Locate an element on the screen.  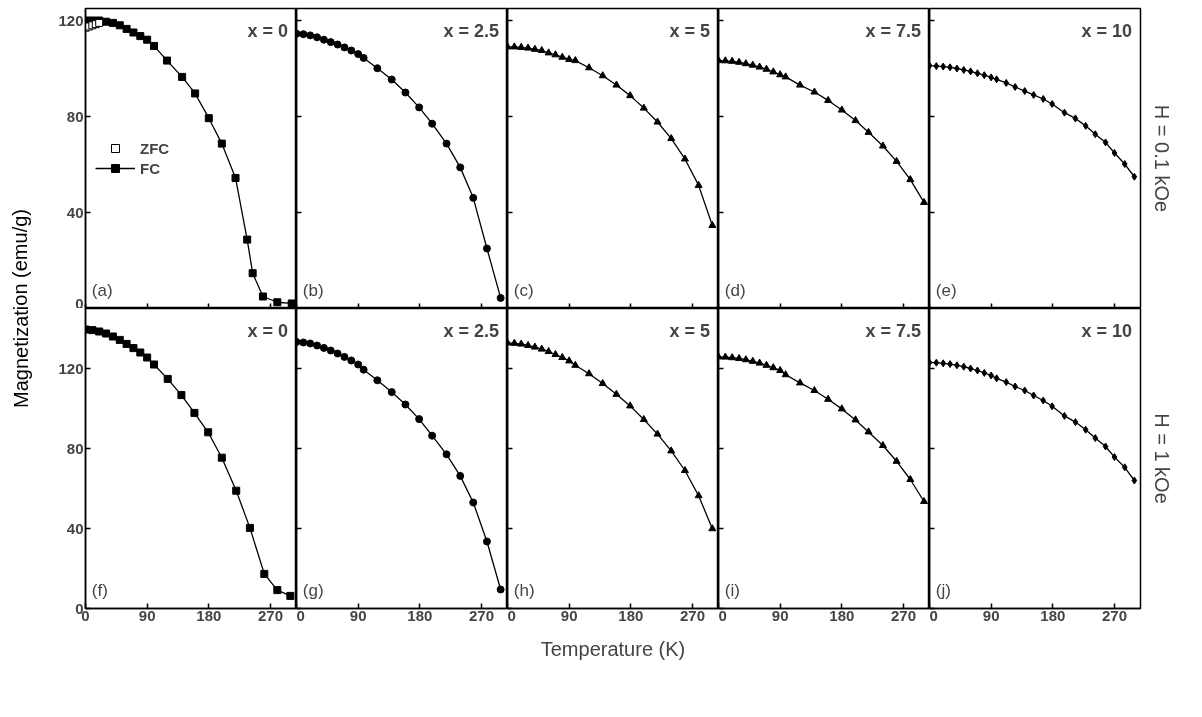
annotation: (g) is located at coordinates (313, 590).